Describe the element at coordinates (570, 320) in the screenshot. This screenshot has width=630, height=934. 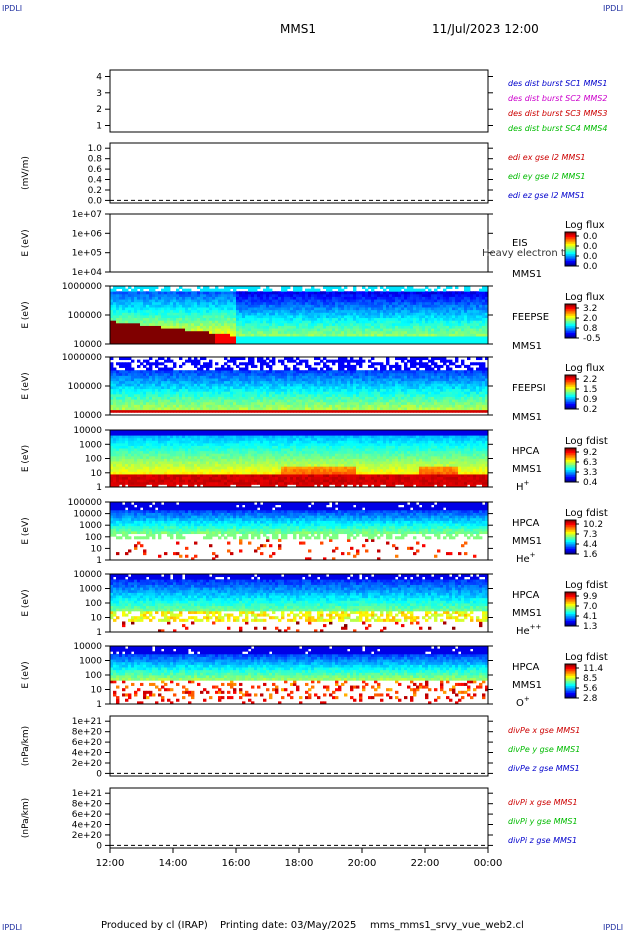
I see `colorbar-segment` at that location.